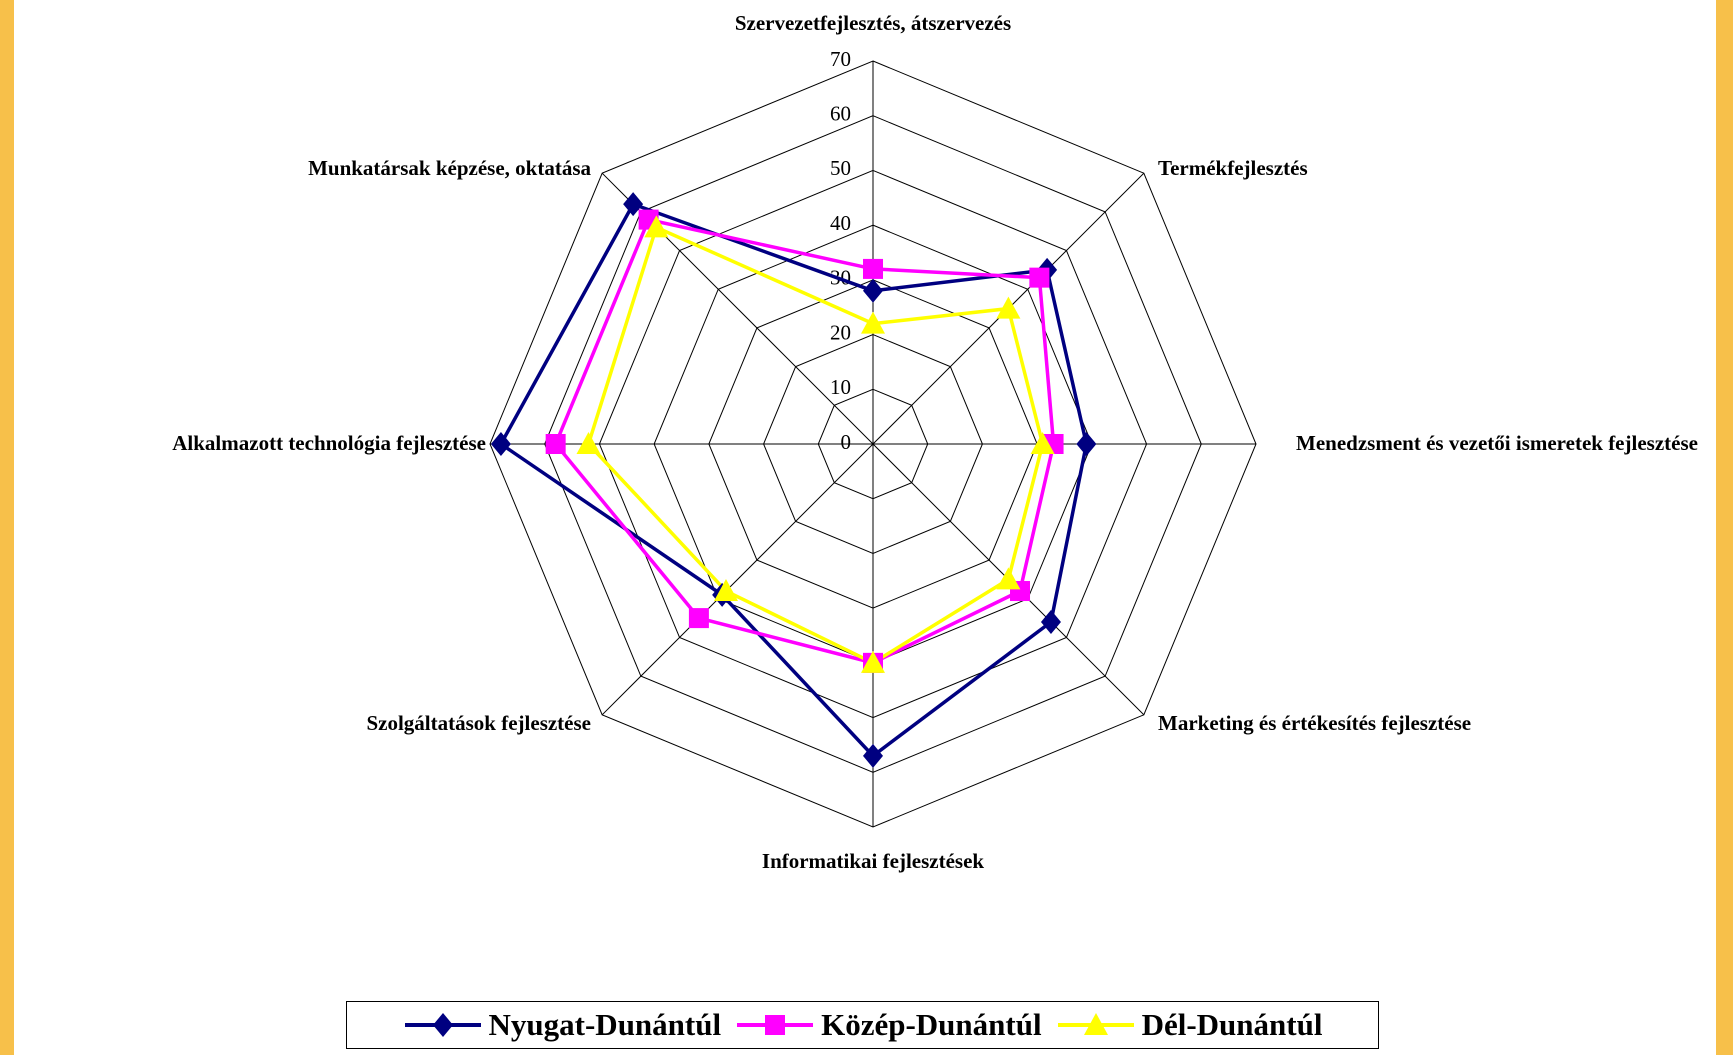  What do you see at coordinates (605, 1024) in the screenshot?
I see `legend-label: Nyugat-Dunántúl` at bounding box center [605, 1024].